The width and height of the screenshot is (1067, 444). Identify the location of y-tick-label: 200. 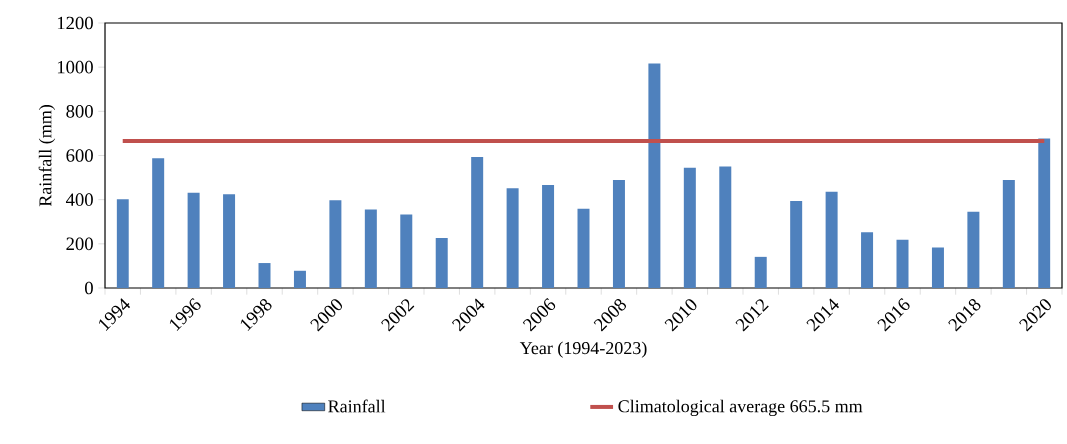
(79, 244).